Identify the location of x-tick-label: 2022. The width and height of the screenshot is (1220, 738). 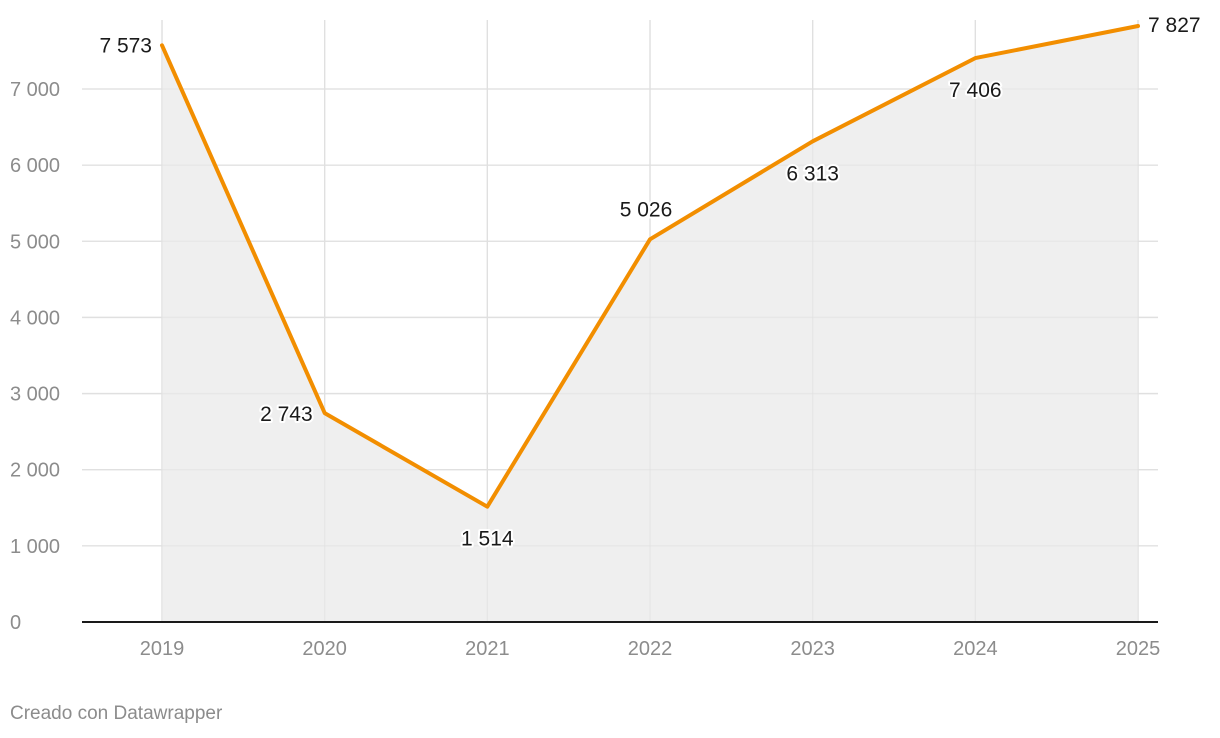
(650, 649).